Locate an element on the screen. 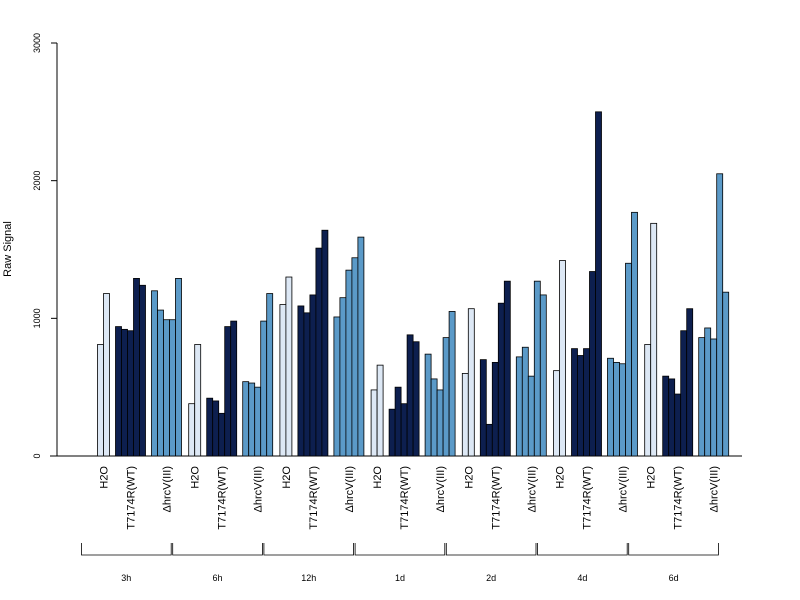  timepoint-label: 6h is located at coordinates (217, 578).